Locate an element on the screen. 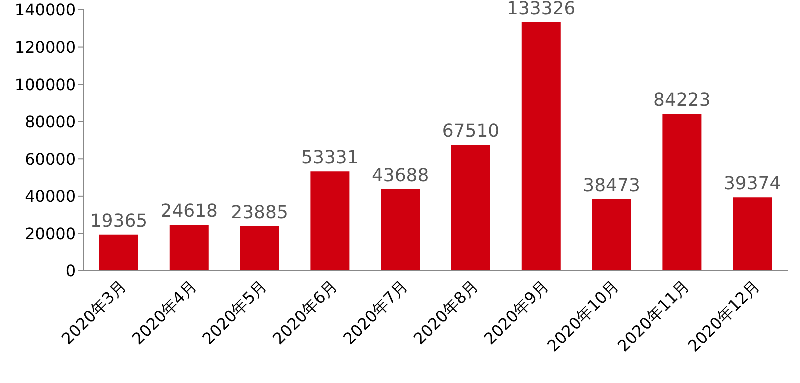  y-tick-label: 100000 is located at coordinates (45, 84).